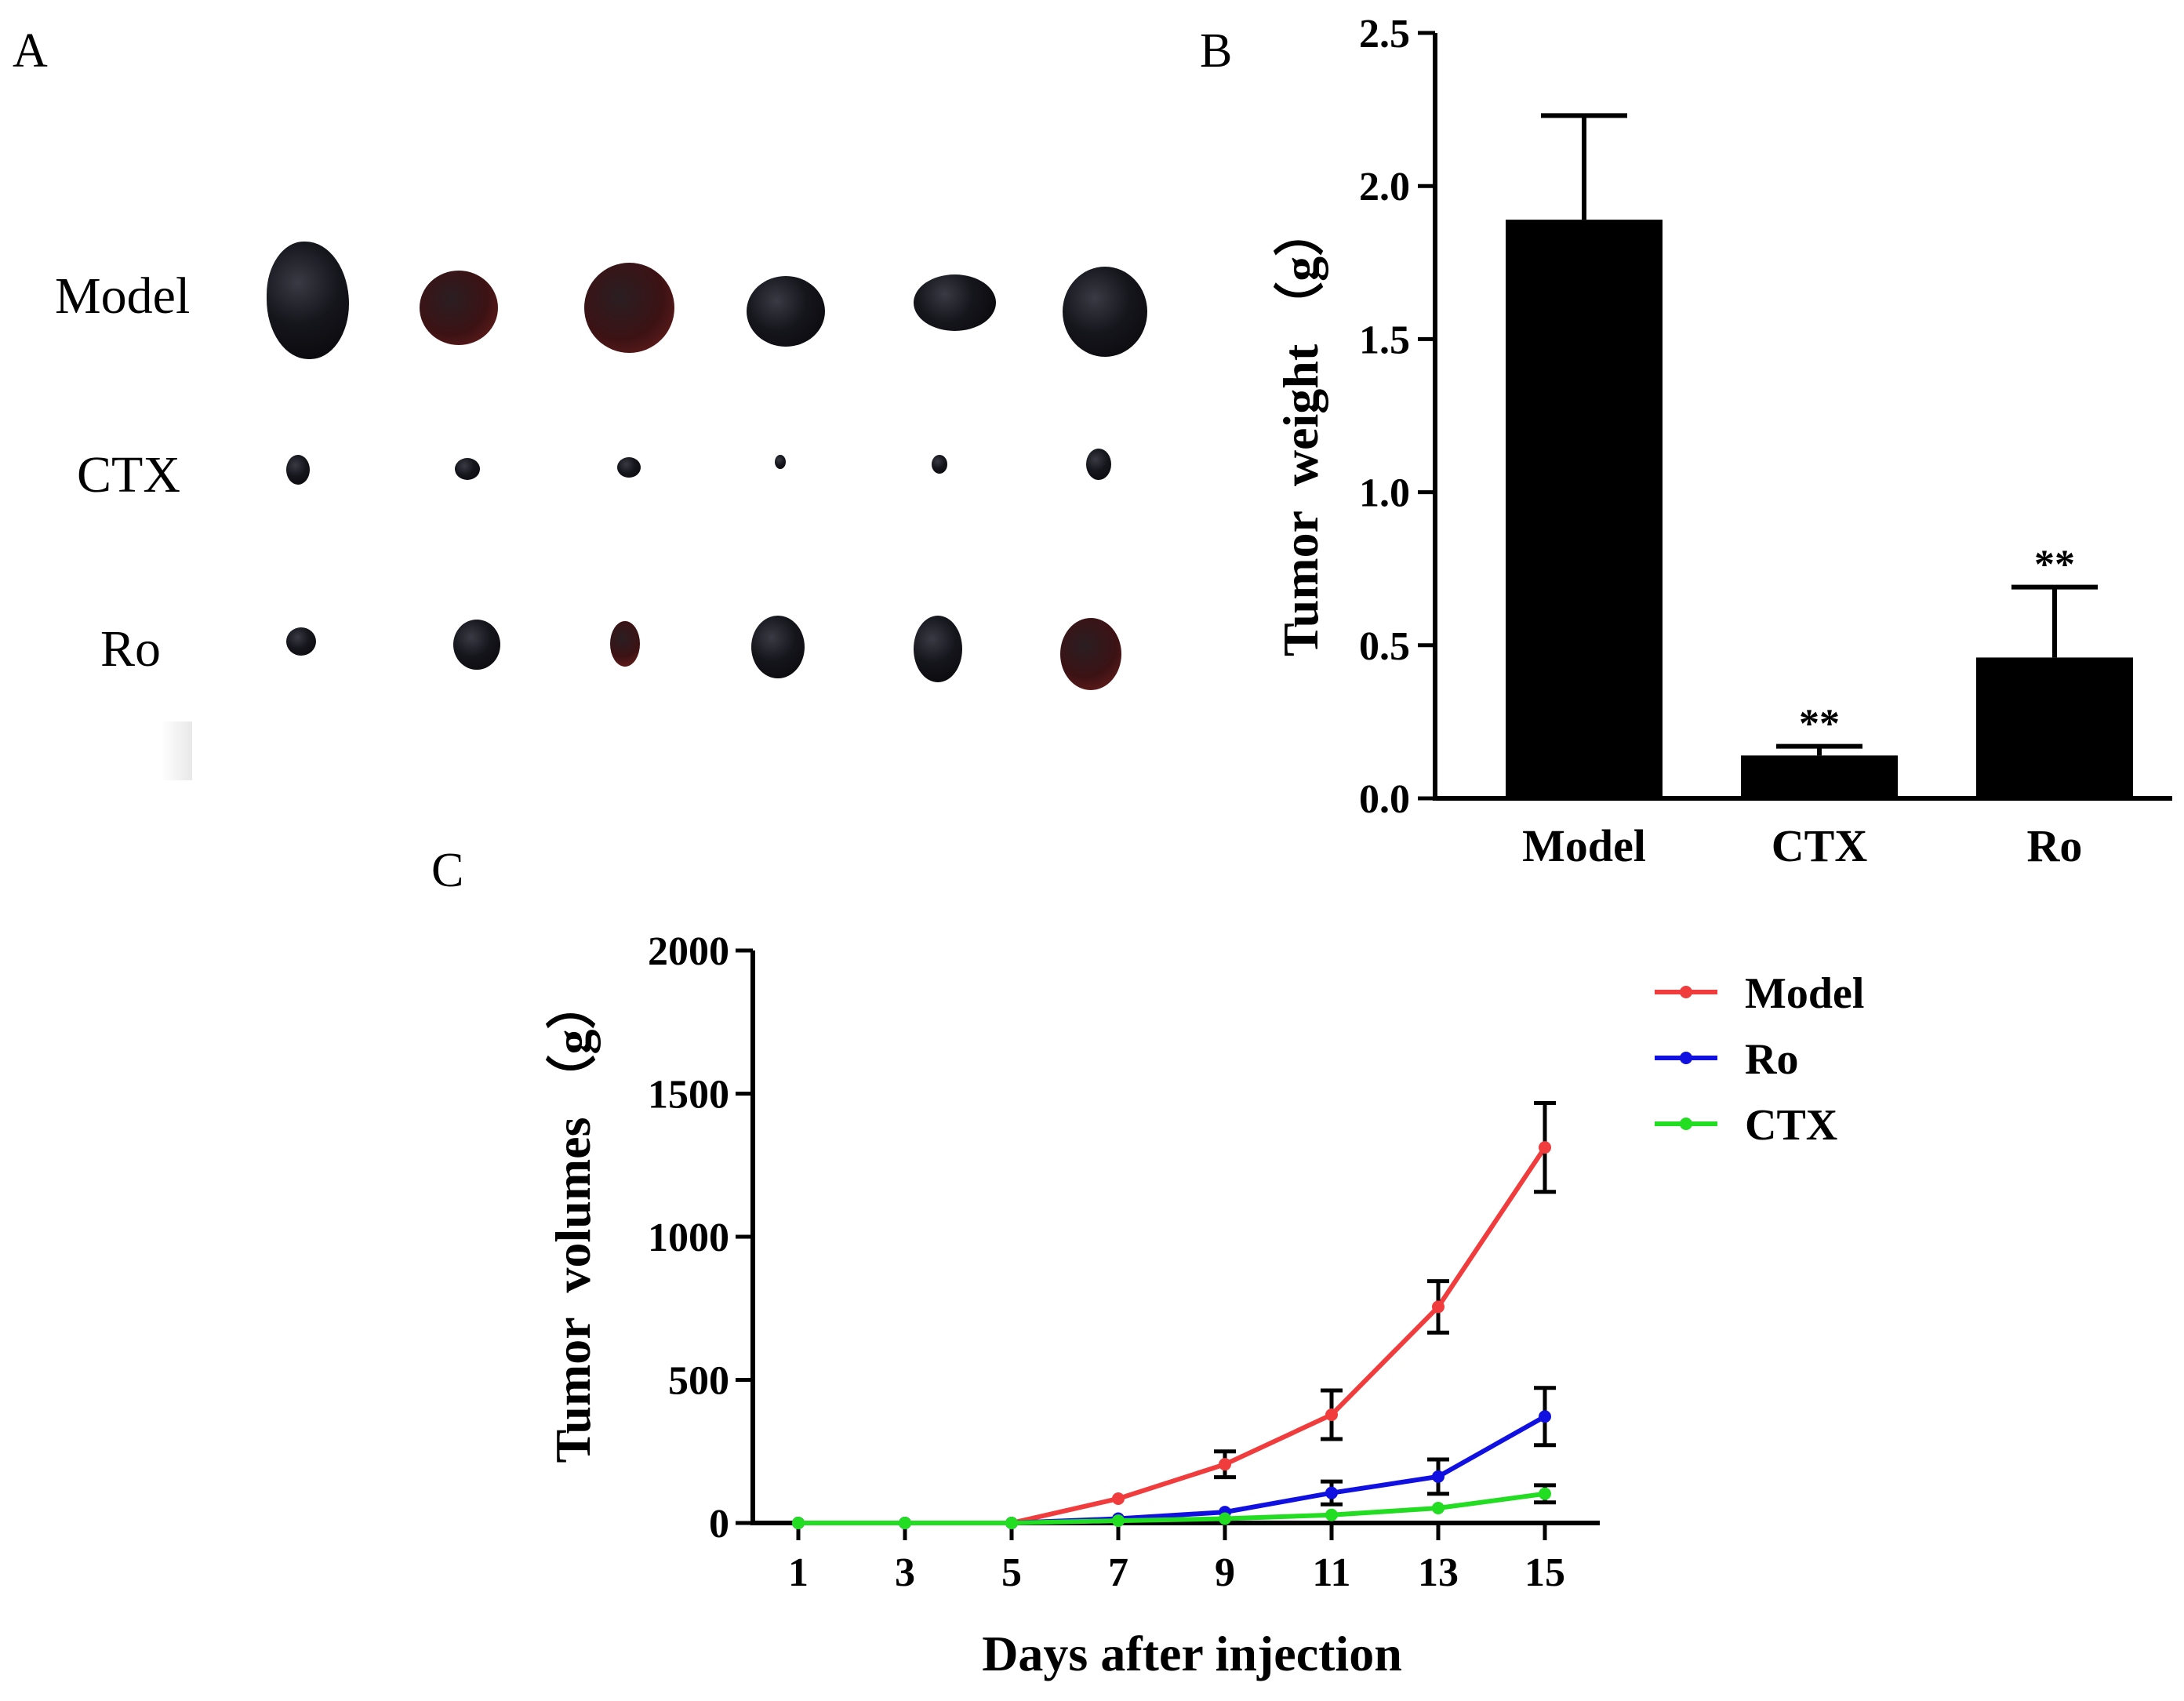 Image resolution: width=2184 pixels, height=1701 pixels. Describe the element at coordinates (1791, 1125) in the screenshot. I see `legend-label-ctx: CTX` at that location.